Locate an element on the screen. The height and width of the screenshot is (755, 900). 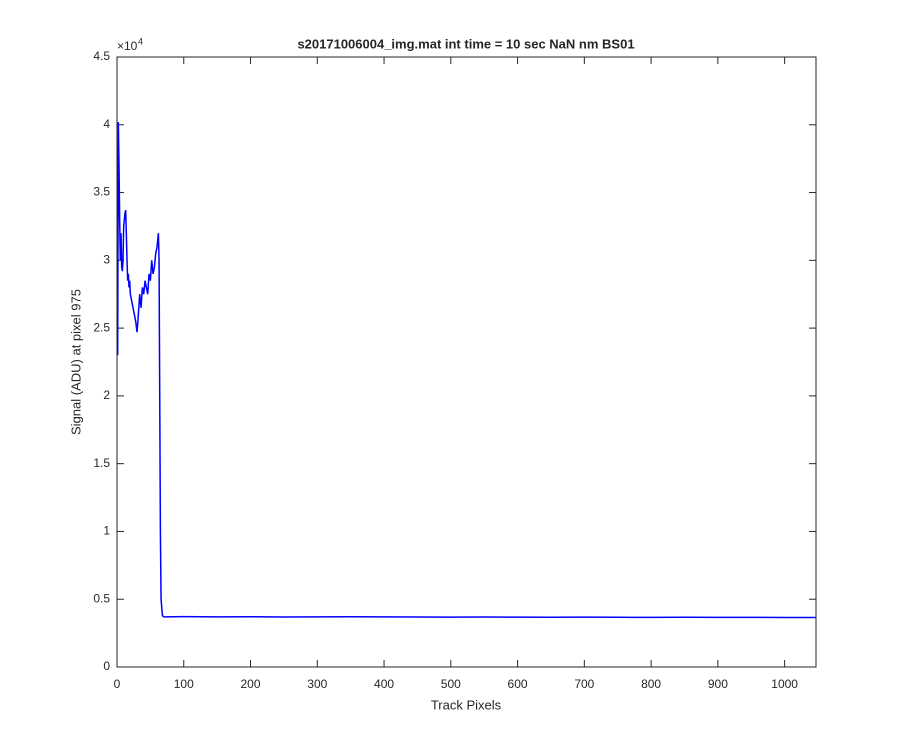
y-tick-label: 4.5 is located at coordinates (101, 56).